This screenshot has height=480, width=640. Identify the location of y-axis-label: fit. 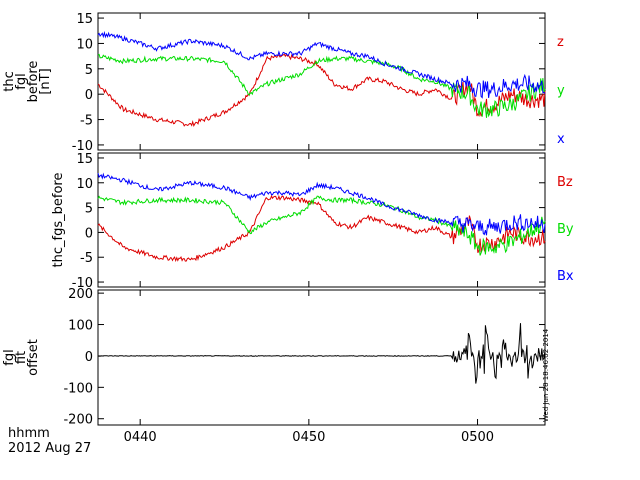
(21, 357).